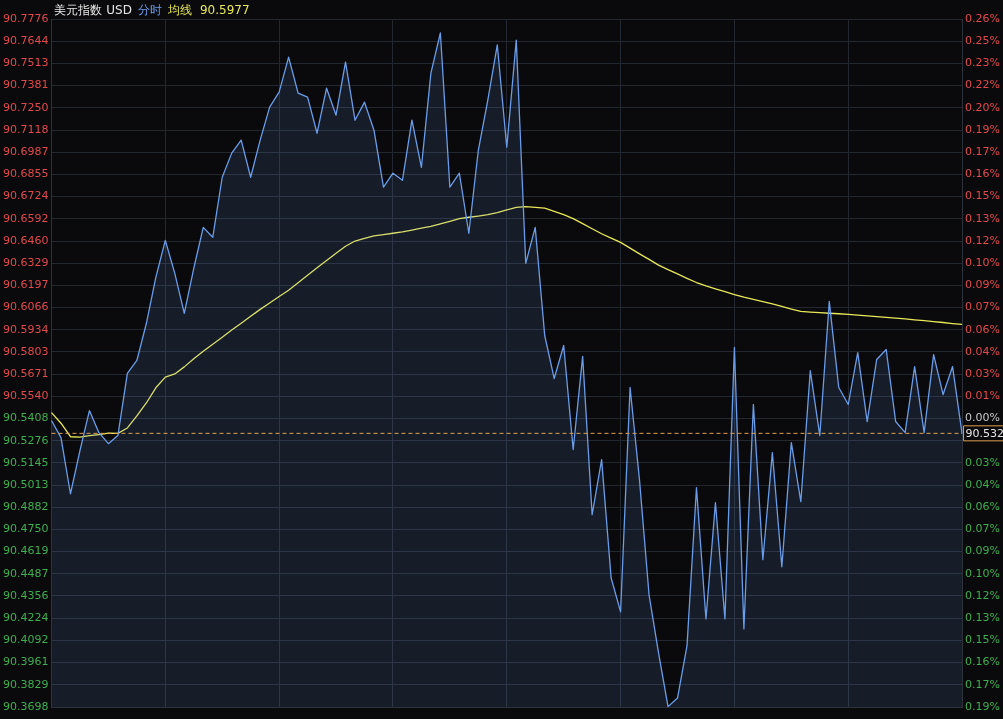  I want to click on y-tick-label: 90.5408, so click(25, 418).